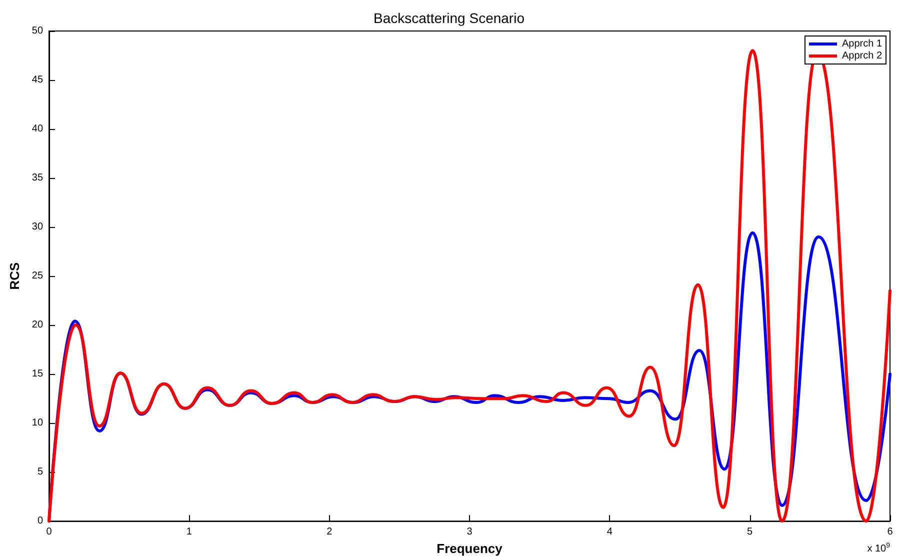 The image size is (898, 560). Describe the element at coordinates (40, 521) in the screenshot. I see `y-tick-label: 0` at that location.